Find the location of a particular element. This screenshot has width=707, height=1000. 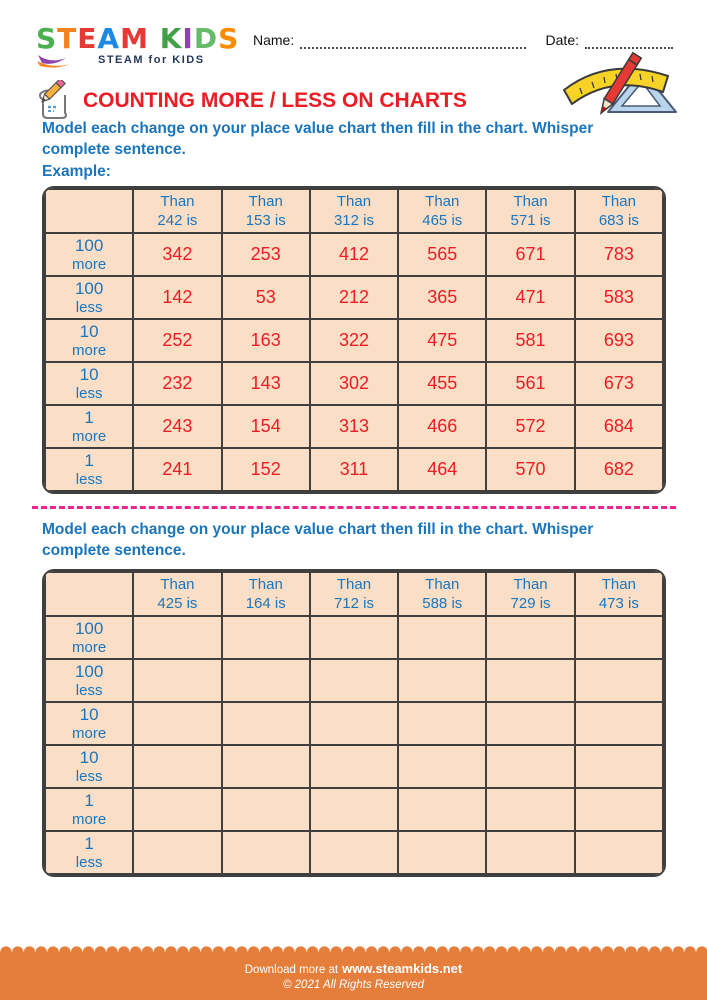

row-label: 10 more is located at coordinates (89, 723).